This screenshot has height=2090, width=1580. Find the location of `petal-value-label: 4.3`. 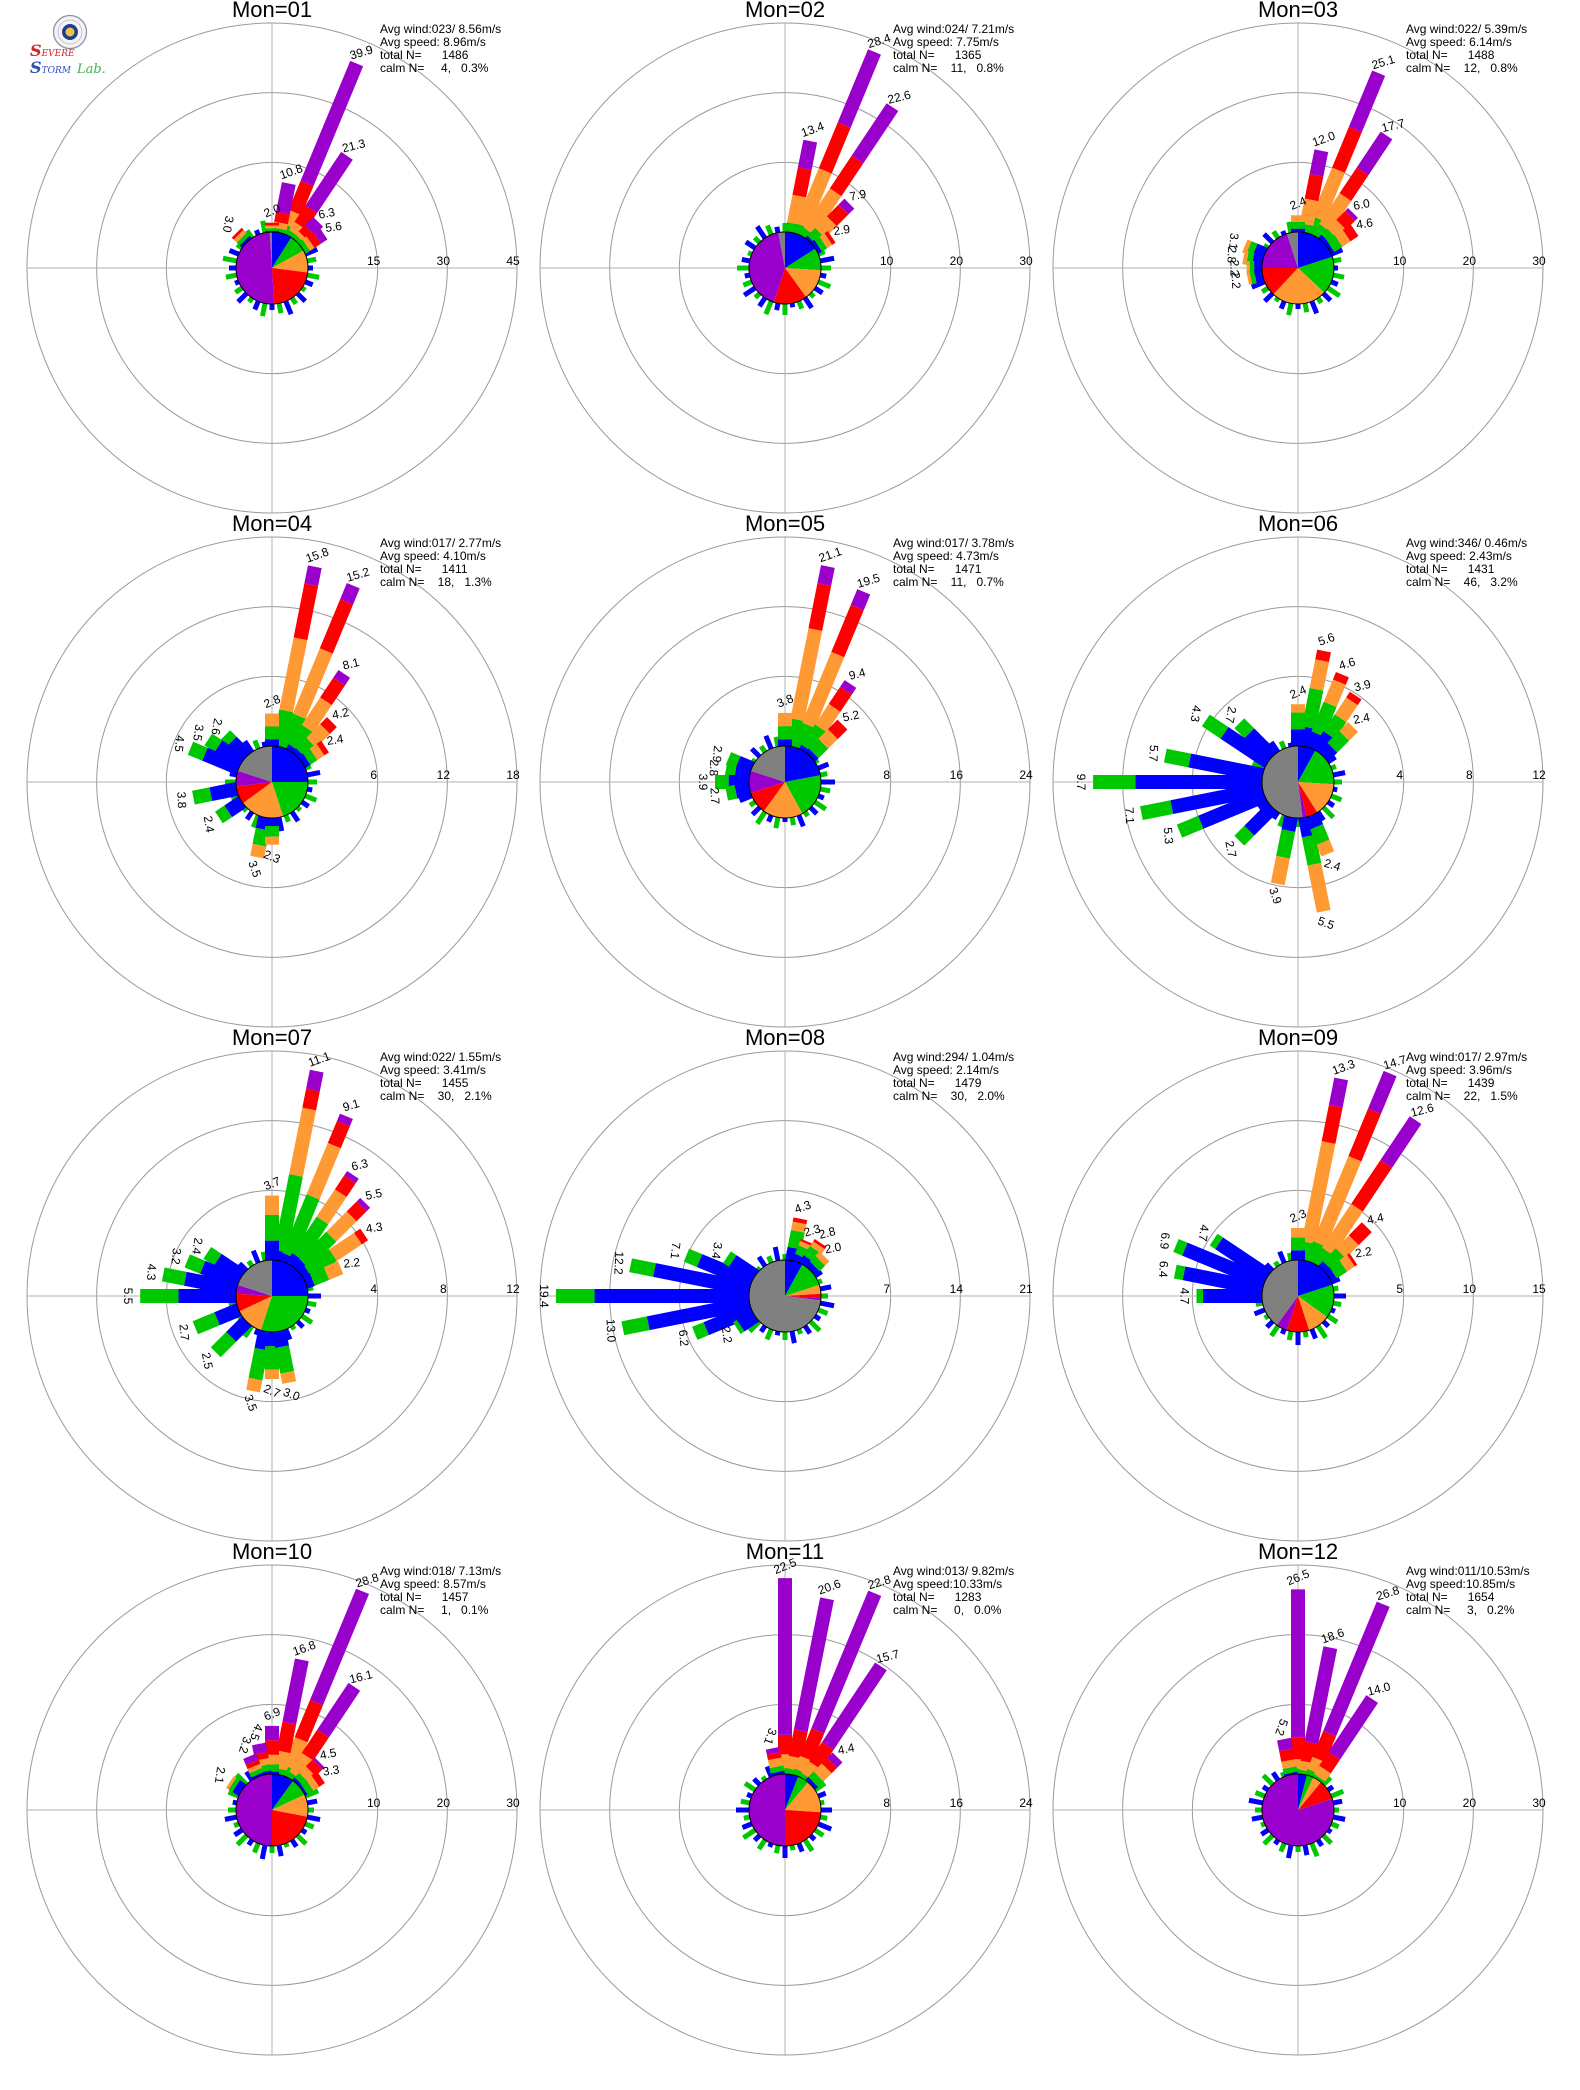

petal-value-label: 4.3 is located at coordinates (151, 1272).